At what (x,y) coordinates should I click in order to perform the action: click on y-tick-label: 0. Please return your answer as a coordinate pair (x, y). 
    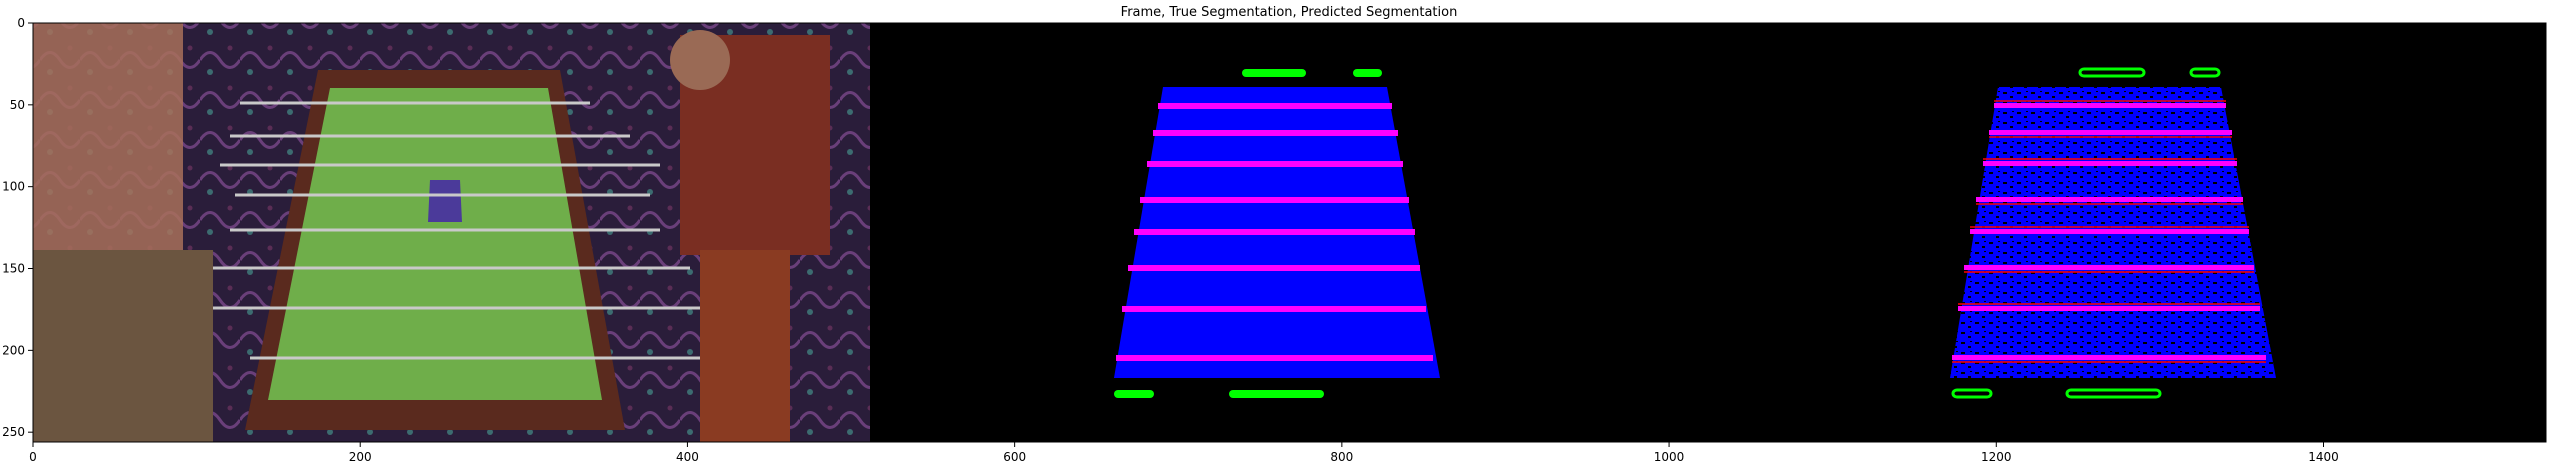
    Looking at the image, I should click on (21, 23).